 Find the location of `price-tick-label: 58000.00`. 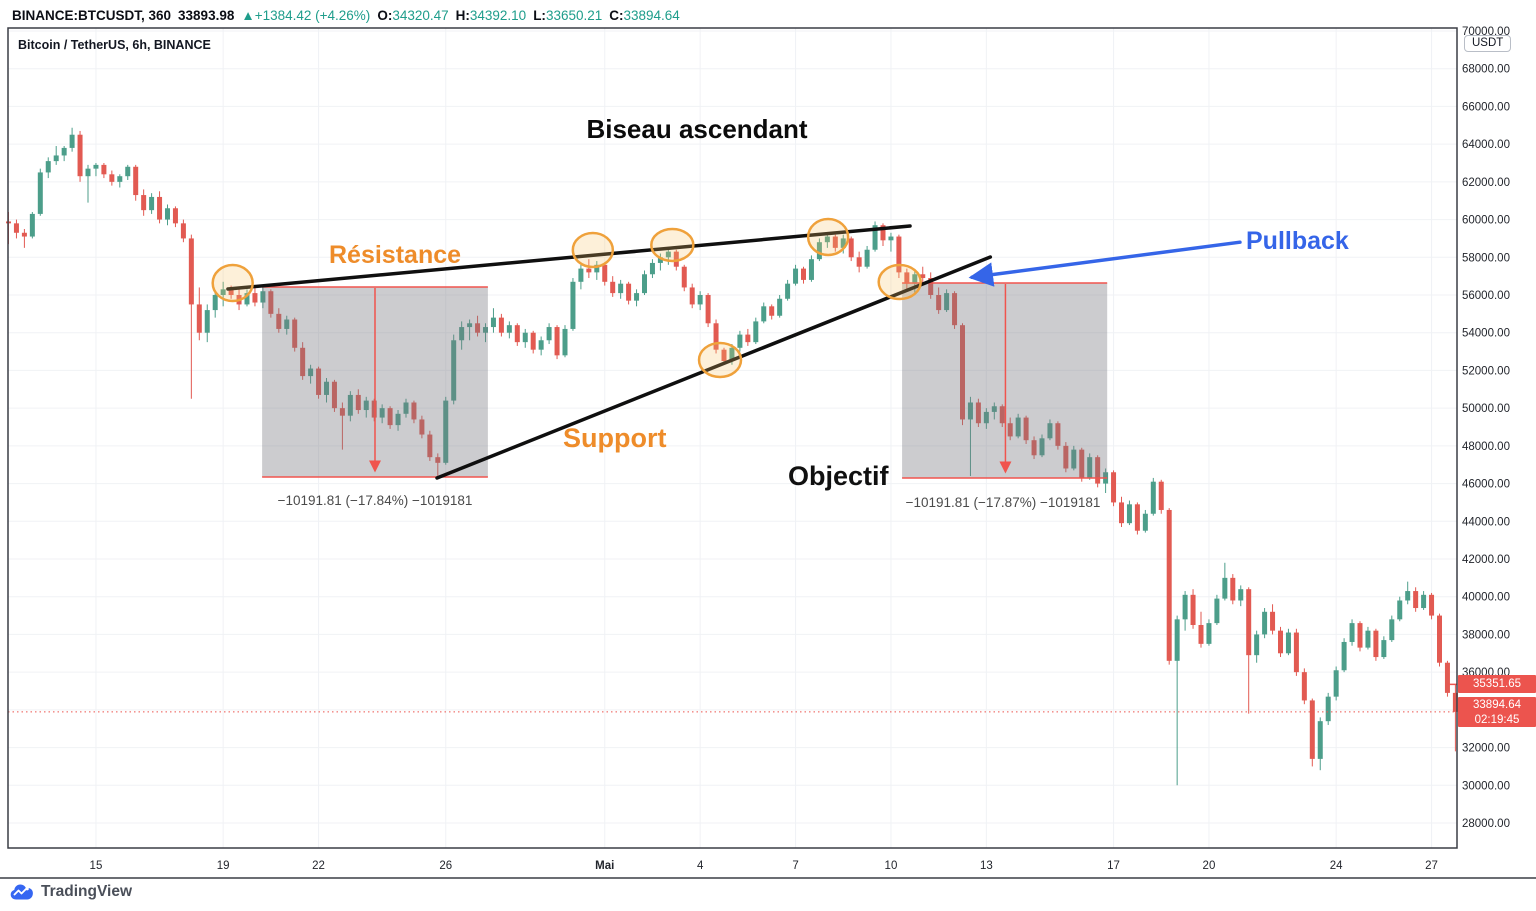

price-tick-label: 58000.00 is located at coordinates (1486, 258).